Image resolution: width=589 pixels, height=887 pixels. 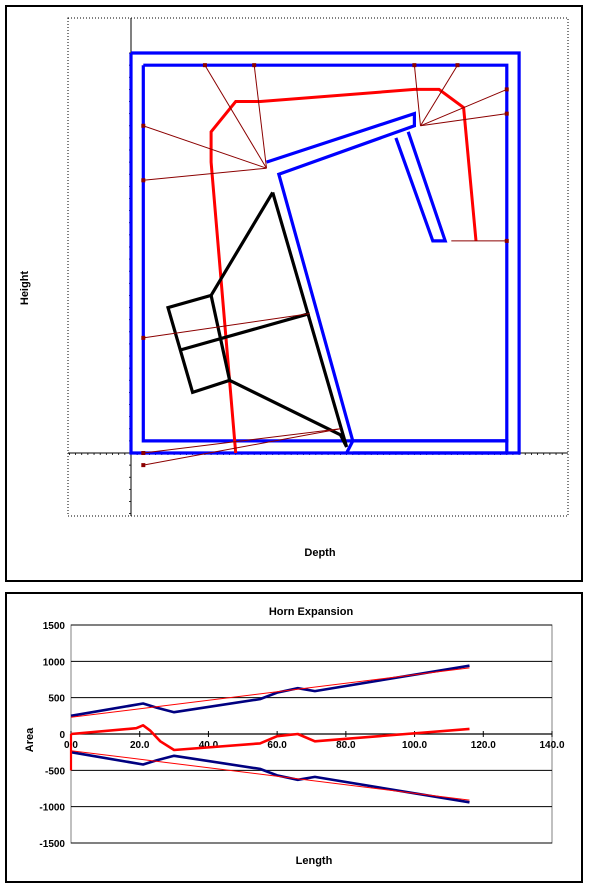 What do you see at coordinates (25, 288) in the screenshot?
I see `y-axis-label: Height` at bounding box center [25, 288].